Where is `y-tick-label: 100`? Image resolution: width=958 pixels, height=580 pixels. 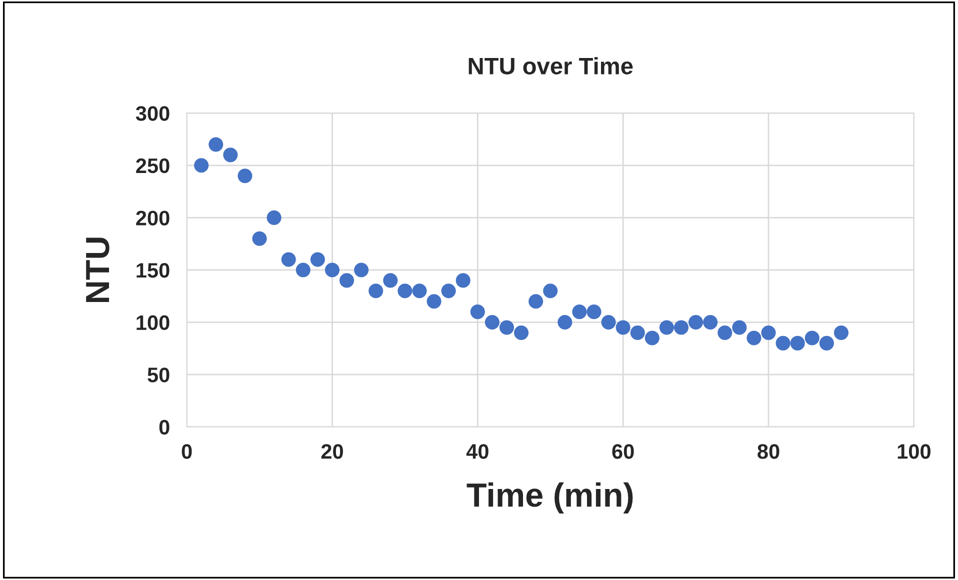
y-tick-label: 100 is located at coordinates (153, 322).